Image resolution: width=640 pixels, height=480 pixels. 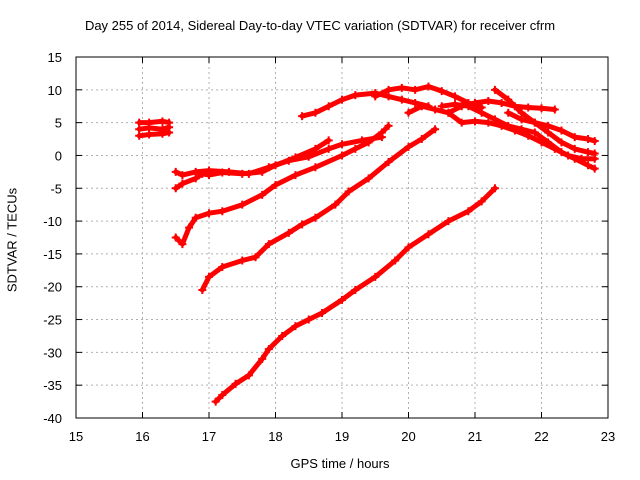 What do you see at coordinates (340, 463) in the screenshot?
I see `x-axis-label: GPS time / hours` at bounding box center [340, 463].